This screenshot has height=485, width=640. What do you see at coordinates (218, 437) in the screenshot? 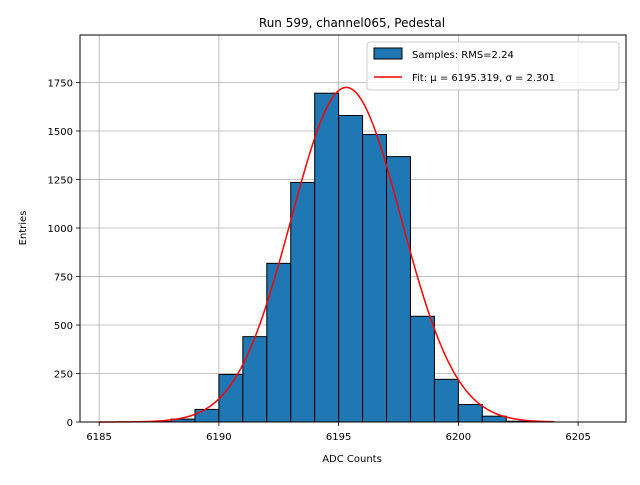
I see `x-tick-label: 6190` at bounding box center [218, 437].